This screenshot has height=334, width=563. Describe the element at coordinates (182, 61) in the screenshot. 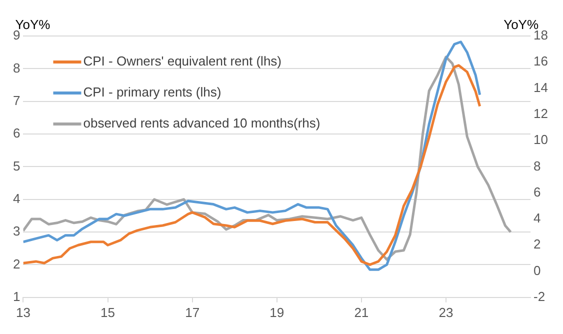

I see `legend-label: CPI - Owners' equivalent rent (lhs)` at that location.